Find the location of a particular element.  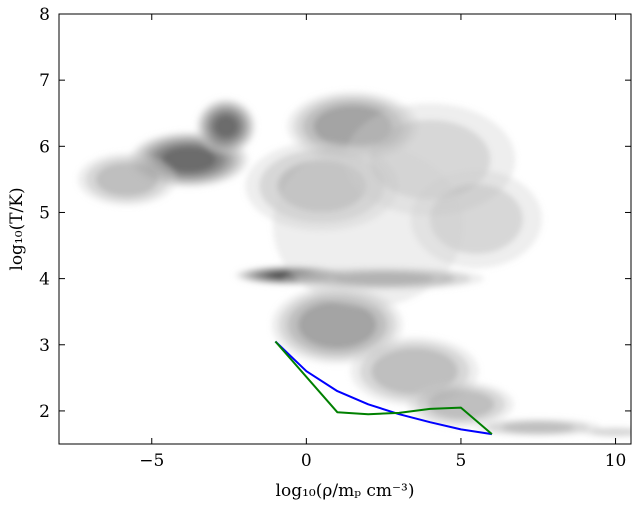

lines-layer is located at coordinates (383, 388).